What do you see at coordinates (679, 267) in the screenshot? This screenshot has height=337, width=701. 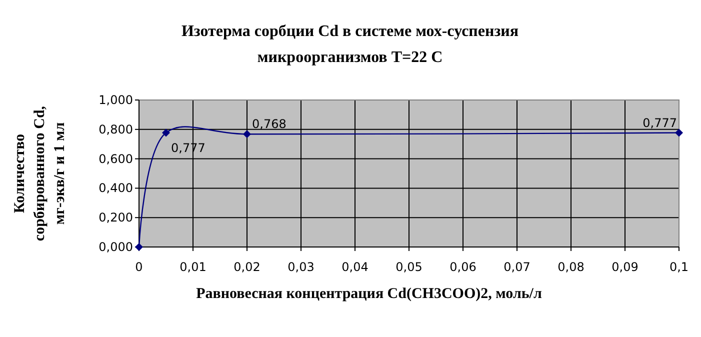 I see `x-tick-label: 0,1` at bounding box center [679, 267].